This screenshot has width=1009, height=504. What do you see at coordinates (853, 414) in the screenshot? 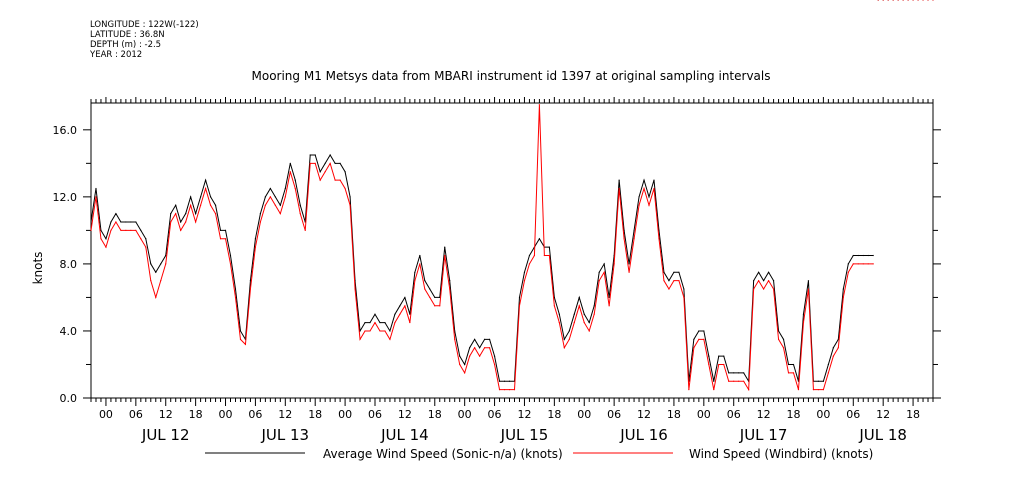
I see `x-tick-label: 06` at bounding box center [853, 414].